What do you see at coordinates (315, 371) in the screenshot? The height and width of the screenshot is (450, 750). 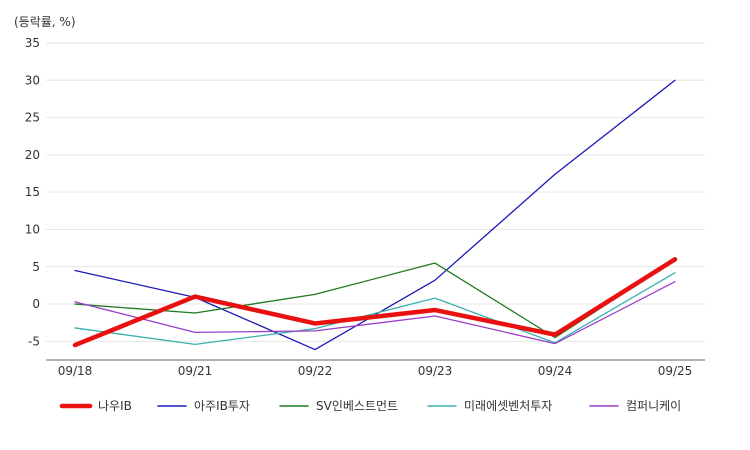 I see `x-tick-label: 09/22` at bounding box center [315, 371].